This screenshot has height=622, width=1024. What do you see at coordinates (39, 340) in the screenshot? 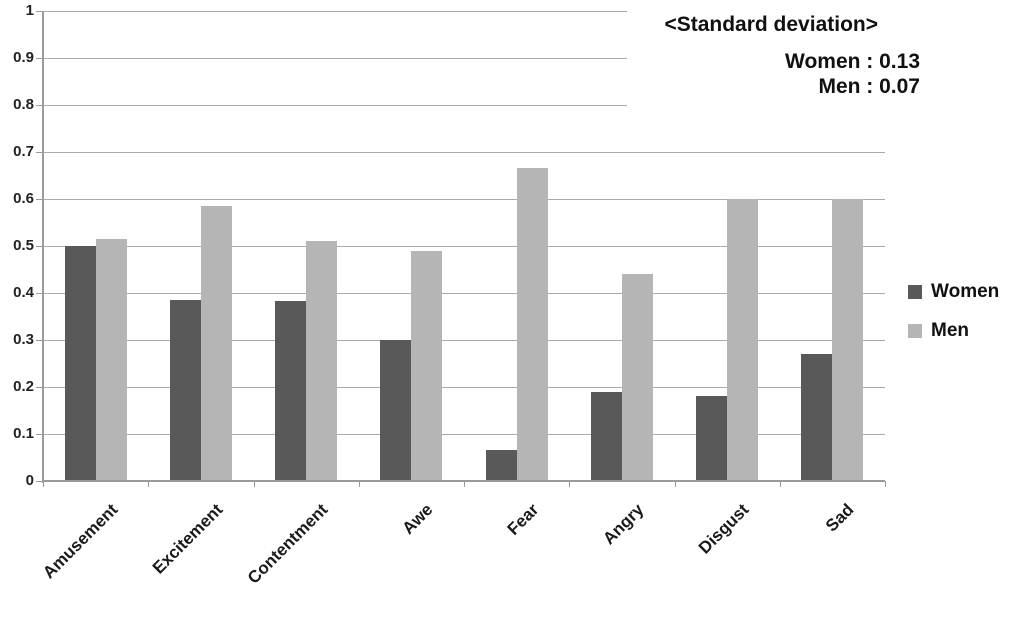
I see `y-tick-0.3` at bounding box center [39, 340].